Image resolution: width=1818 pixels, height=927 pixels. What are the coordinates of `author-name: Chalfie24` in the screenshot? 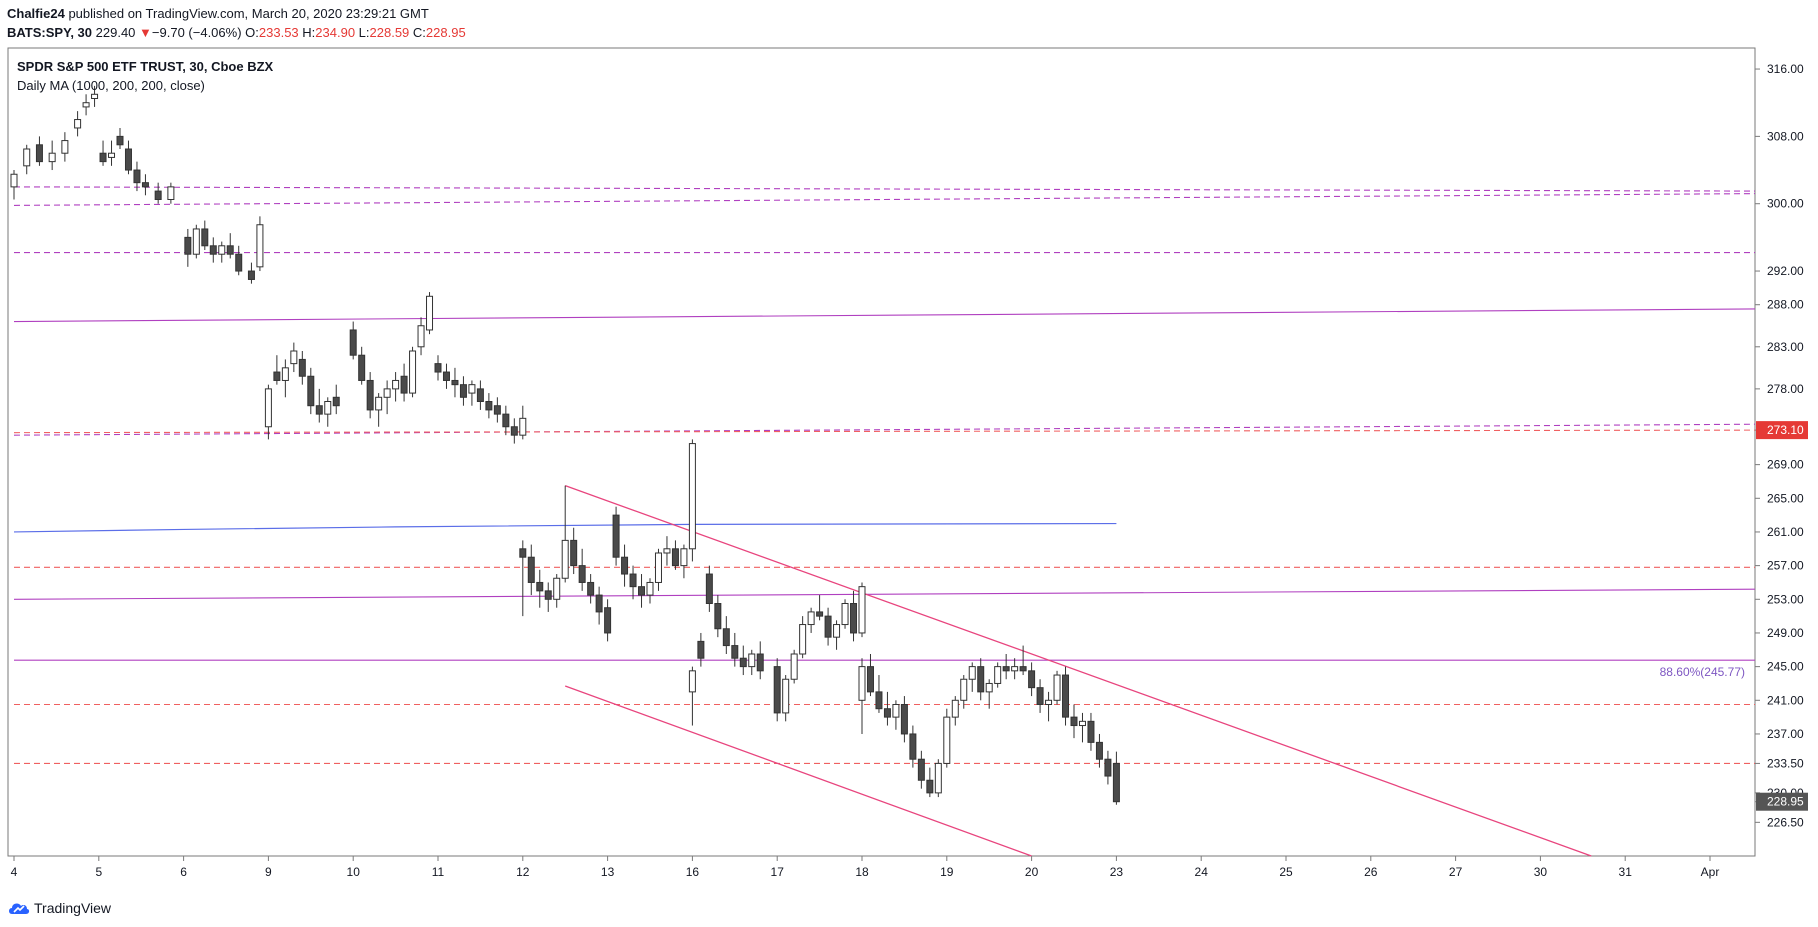 It's located at (36, 13).